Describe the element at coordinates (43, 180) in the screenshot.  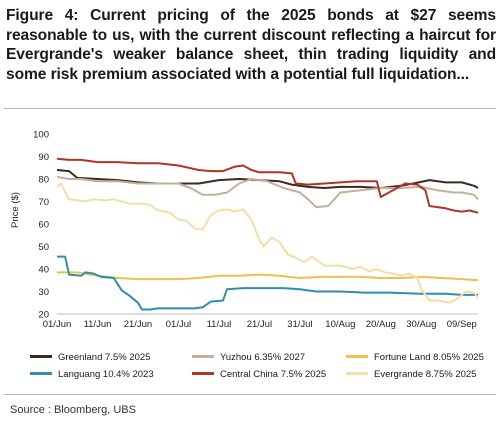
I see `y-tick-label: 80` at that location.